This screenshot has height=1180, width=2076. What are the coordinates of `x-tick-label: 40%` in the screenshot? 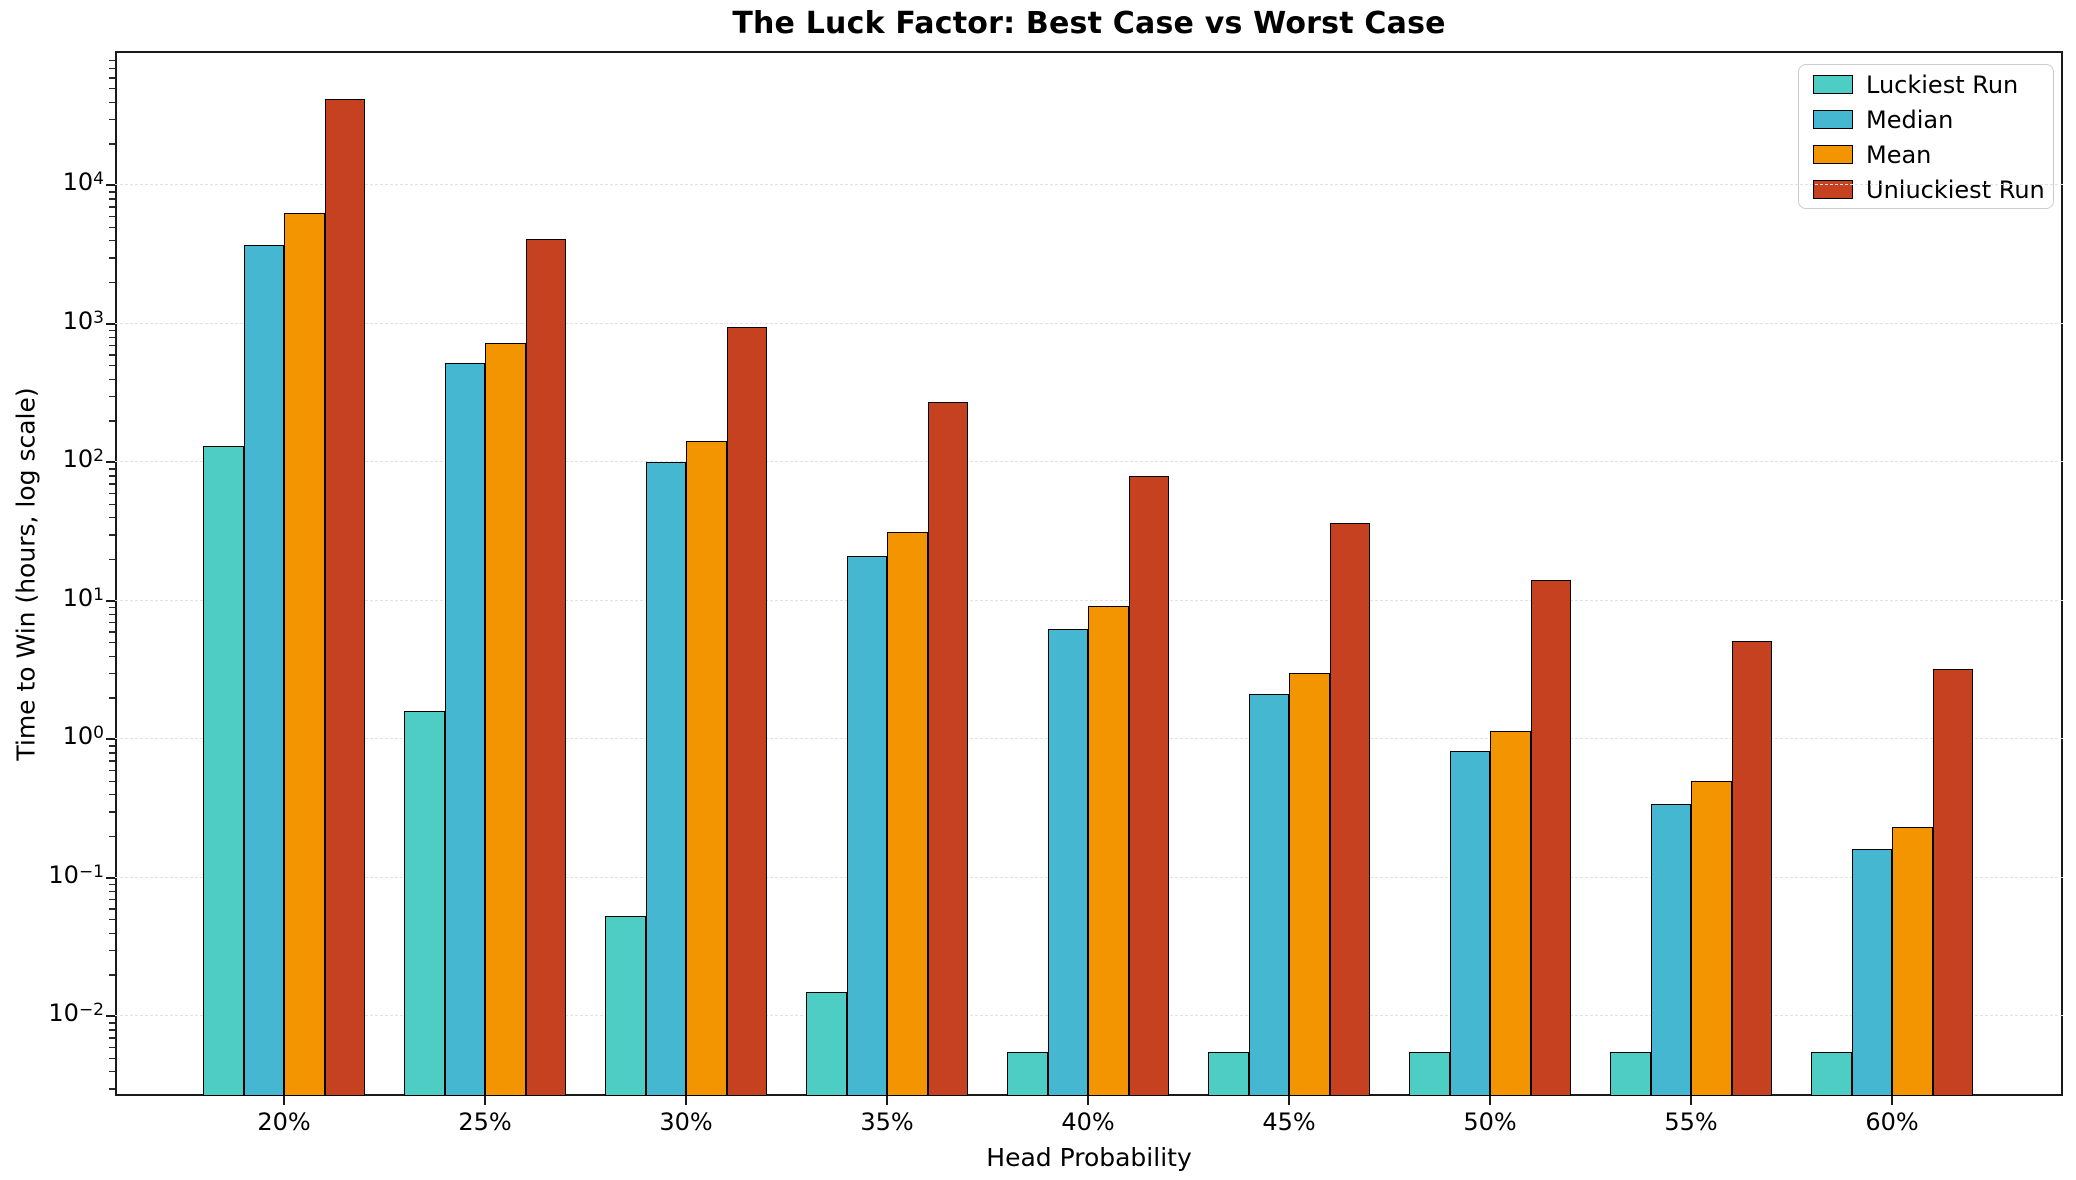 It's located at (1088, 1122).